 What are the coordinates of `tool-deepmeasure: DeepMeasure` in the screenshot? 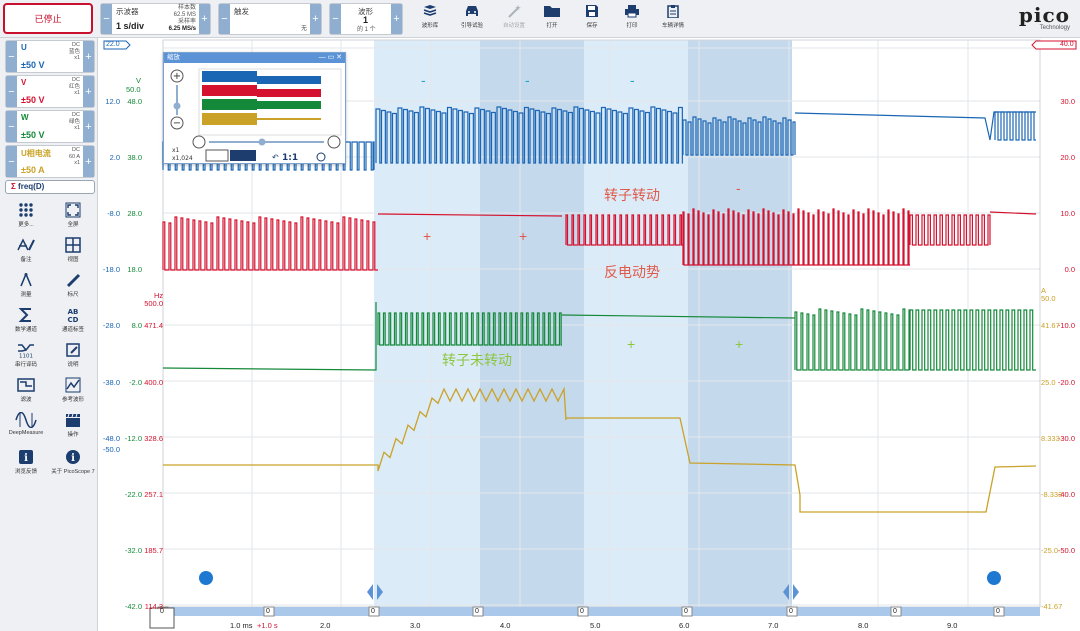 It's located at (26, 429).